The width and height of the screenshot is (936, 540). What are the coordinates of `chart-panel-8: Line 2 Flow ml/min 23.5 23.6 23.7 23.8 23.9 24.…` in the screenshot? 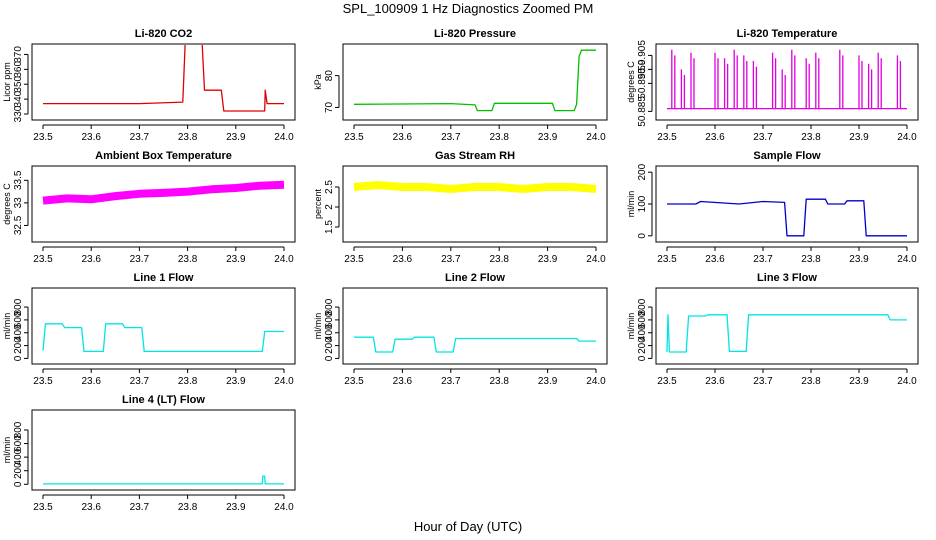 It's located at (460, 329).